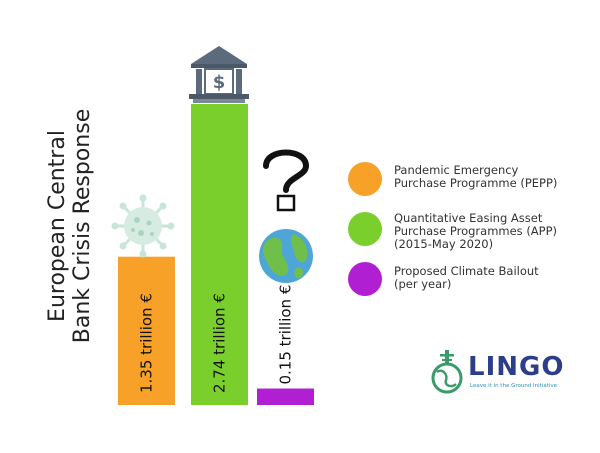  What do you see at coordinates (444, 244) in the screenshot?
I see `legend-label-app-line-3: (2015-May 2020)` at bounding box center [444, 244].